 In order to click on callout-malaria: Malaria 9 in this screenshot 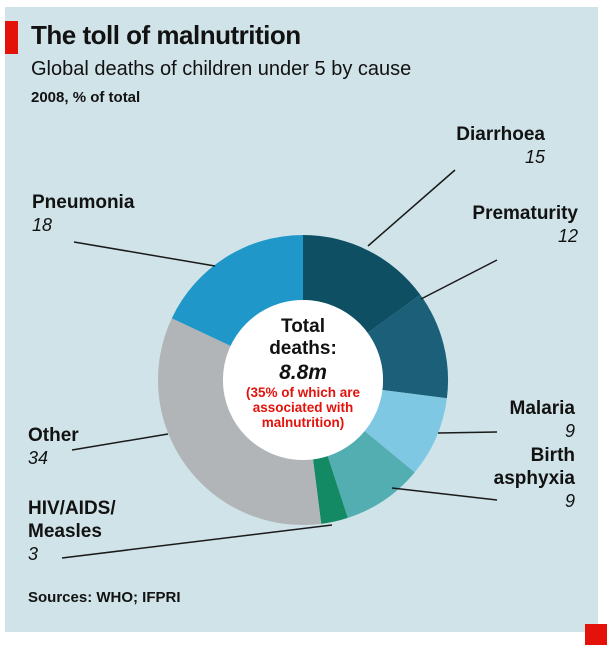, I will do `click(542, 420)`.